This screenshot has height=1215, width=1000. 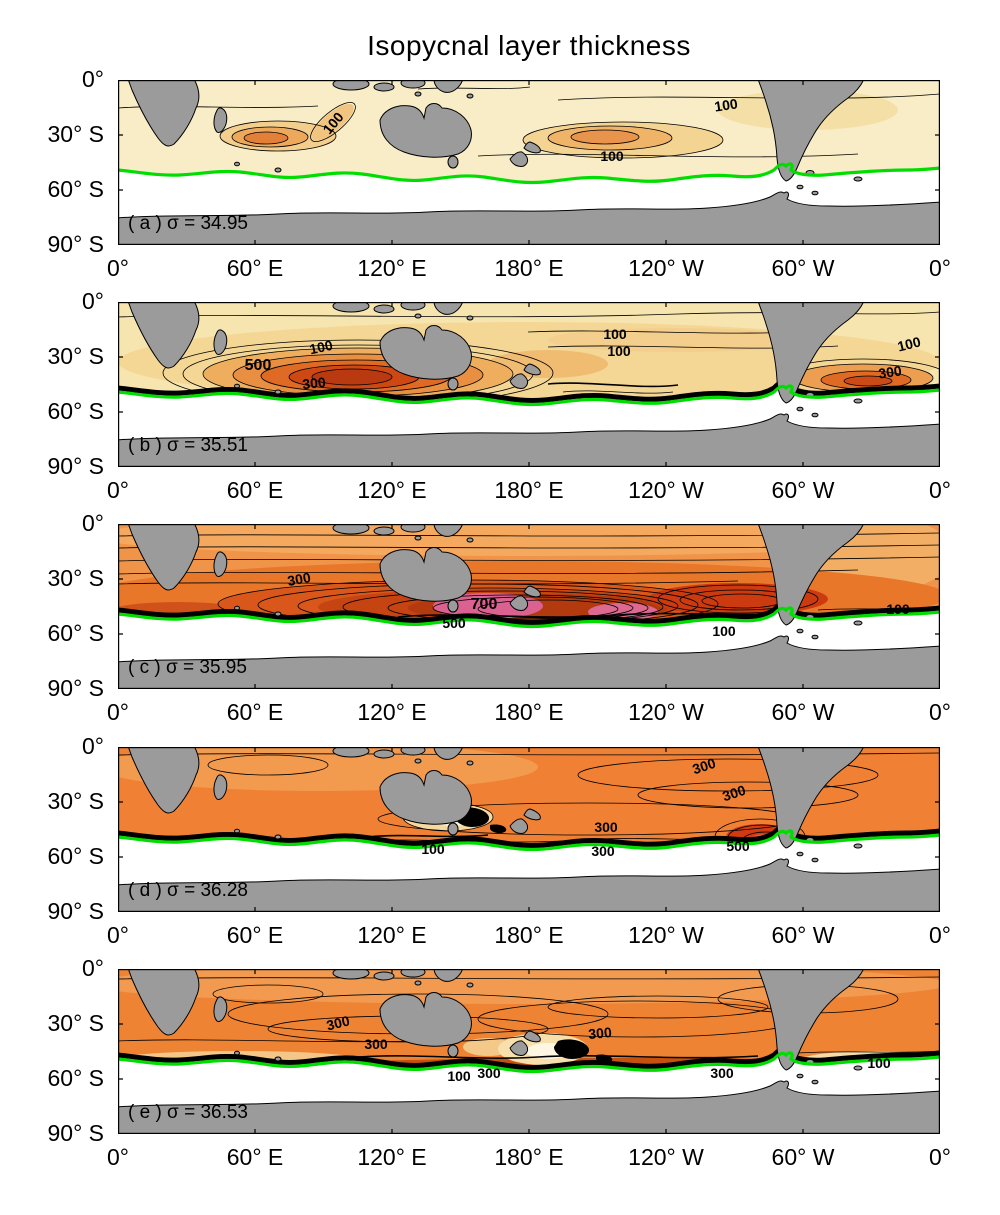 I want to click on map-panel-c: 300 700 500 100 100 ( c ) σ = 35.95, so click(x=529, y=606).